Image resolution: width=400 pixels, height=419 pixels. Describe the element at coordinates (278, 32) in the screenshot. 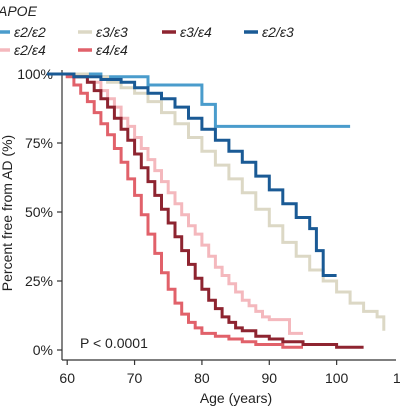

I see `legend-label: ε2/ε3` at that location.